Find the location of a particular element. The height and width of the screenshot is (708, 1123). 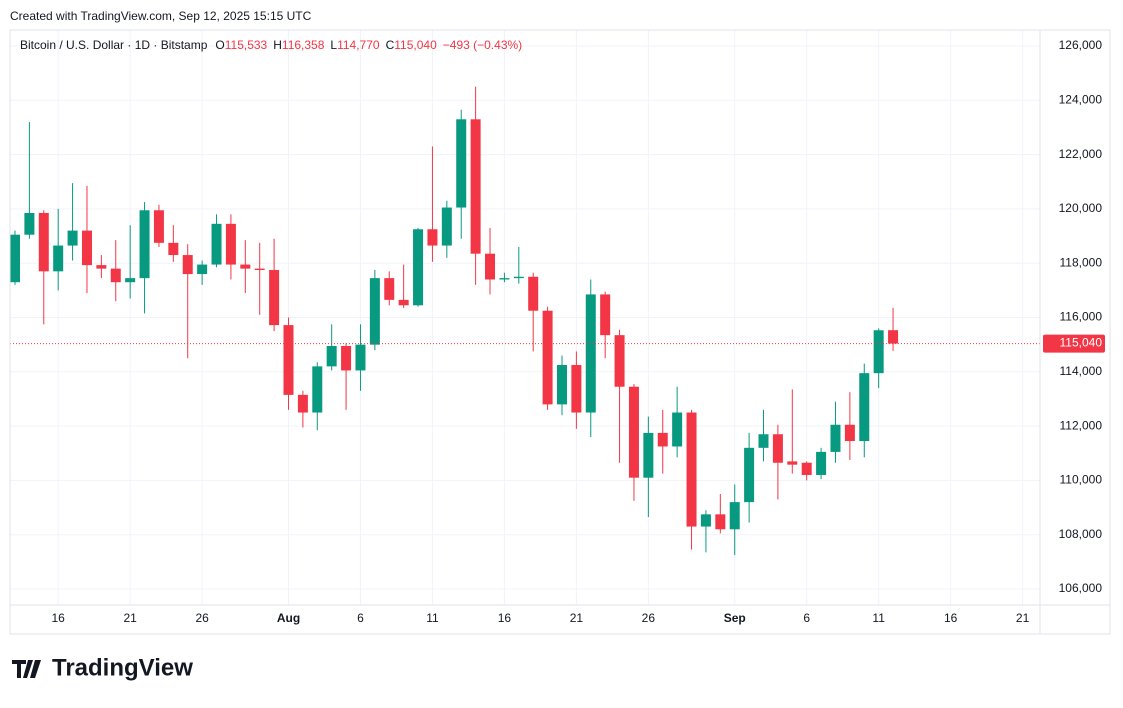

legend-value: 115,040 is located at coordinates (415, 45).